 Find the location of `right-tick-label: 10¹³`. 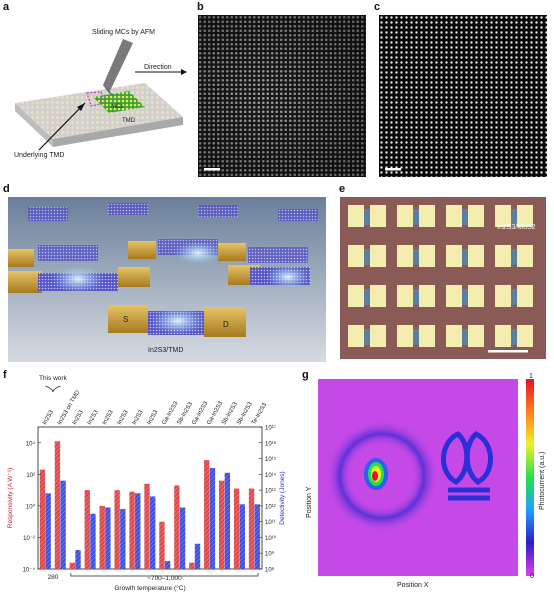

right-tick-label: 10¹³ is located at coordinates (270, 492).